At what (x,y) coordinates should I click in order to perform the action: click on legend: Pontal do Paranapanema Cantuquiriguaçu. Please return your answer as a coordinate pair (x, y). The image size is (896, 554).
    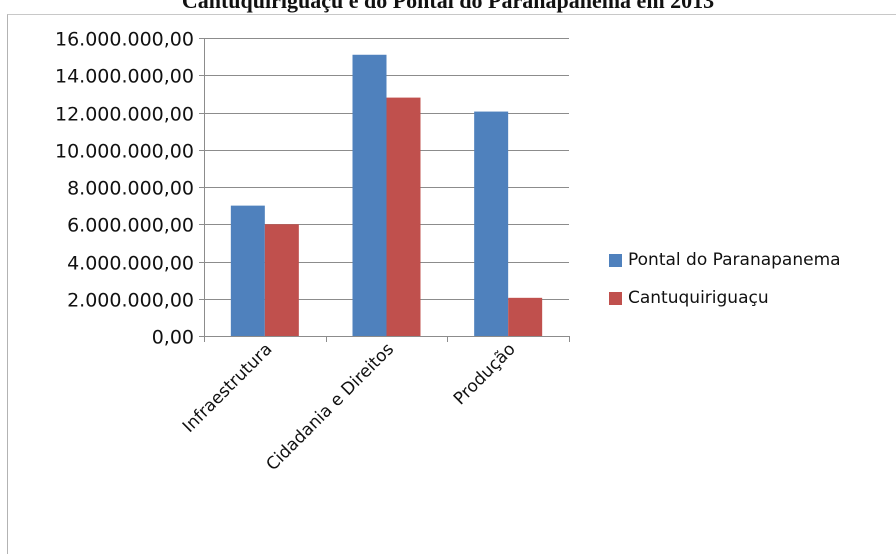
    Looking at the image, I should click on (725, 286).